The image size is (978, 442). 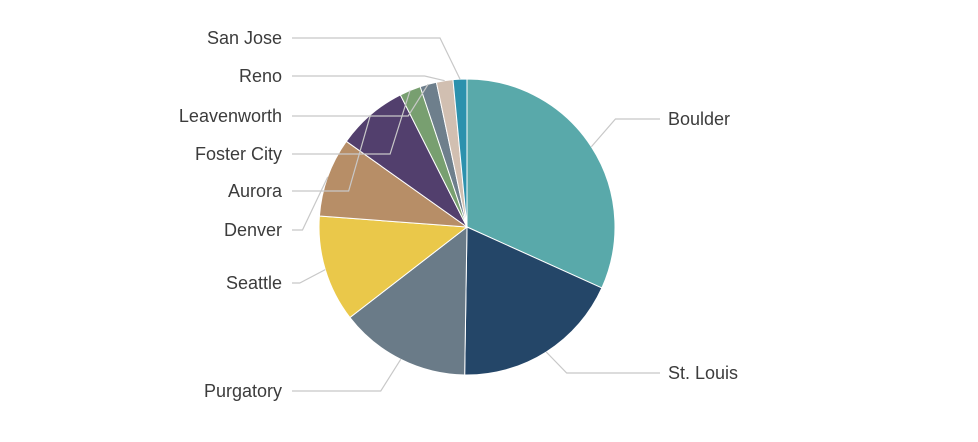 What do you see at coordinates (238, 154) in the screenshot?
I see `slice-label-foster-city: Foster City` at bounding box center [238, 154].